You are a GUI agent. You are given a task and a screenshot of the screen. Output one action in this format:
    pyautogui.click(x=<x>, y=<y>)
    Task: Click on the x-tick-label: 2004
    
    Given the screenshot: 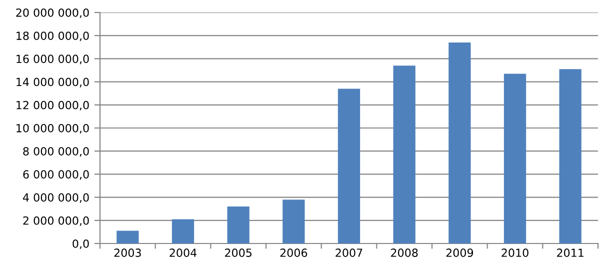 What is the action you would take?
    pyautogui.click(x=183, y=252)
    